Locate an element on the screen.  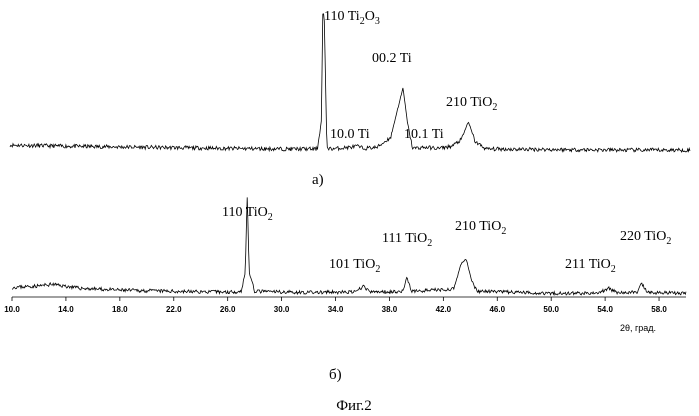
panel-b-x-axis-label: 2θ, град. is located at coordinates (638, 328).